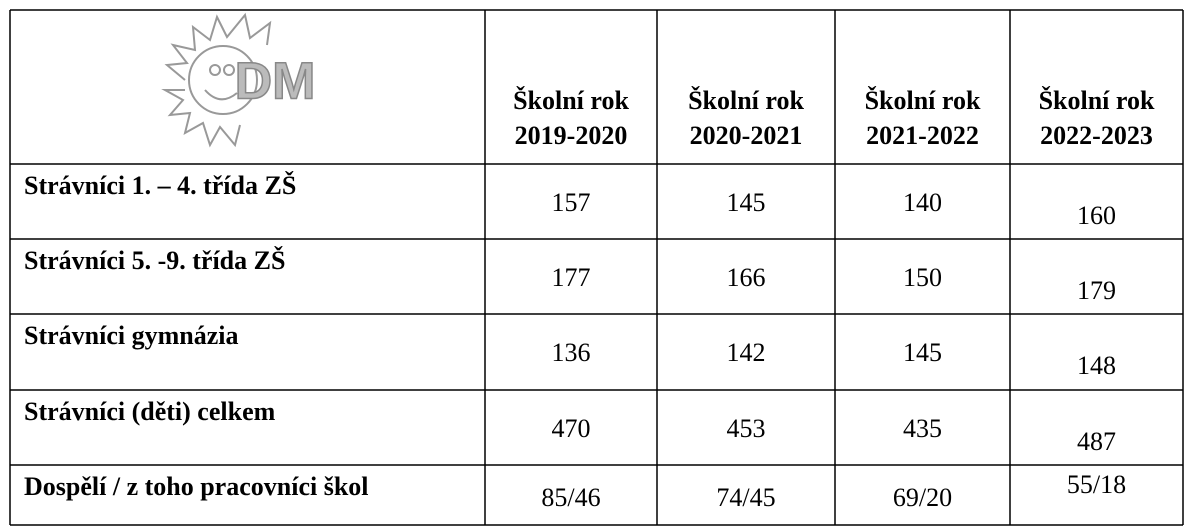  I want to click on logo: DM, so click(238, 80).